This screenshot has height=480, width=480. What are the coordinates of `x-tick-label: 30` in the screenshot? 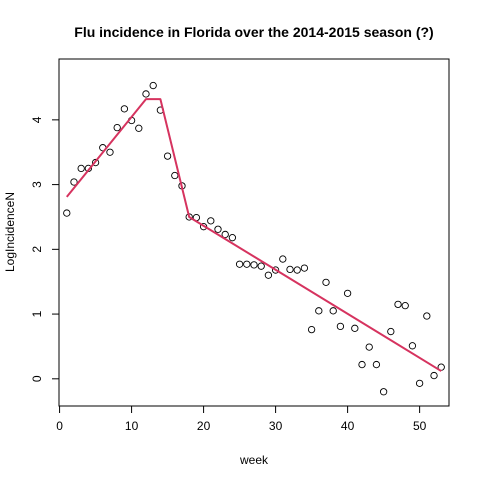 It's located at (276, 426).